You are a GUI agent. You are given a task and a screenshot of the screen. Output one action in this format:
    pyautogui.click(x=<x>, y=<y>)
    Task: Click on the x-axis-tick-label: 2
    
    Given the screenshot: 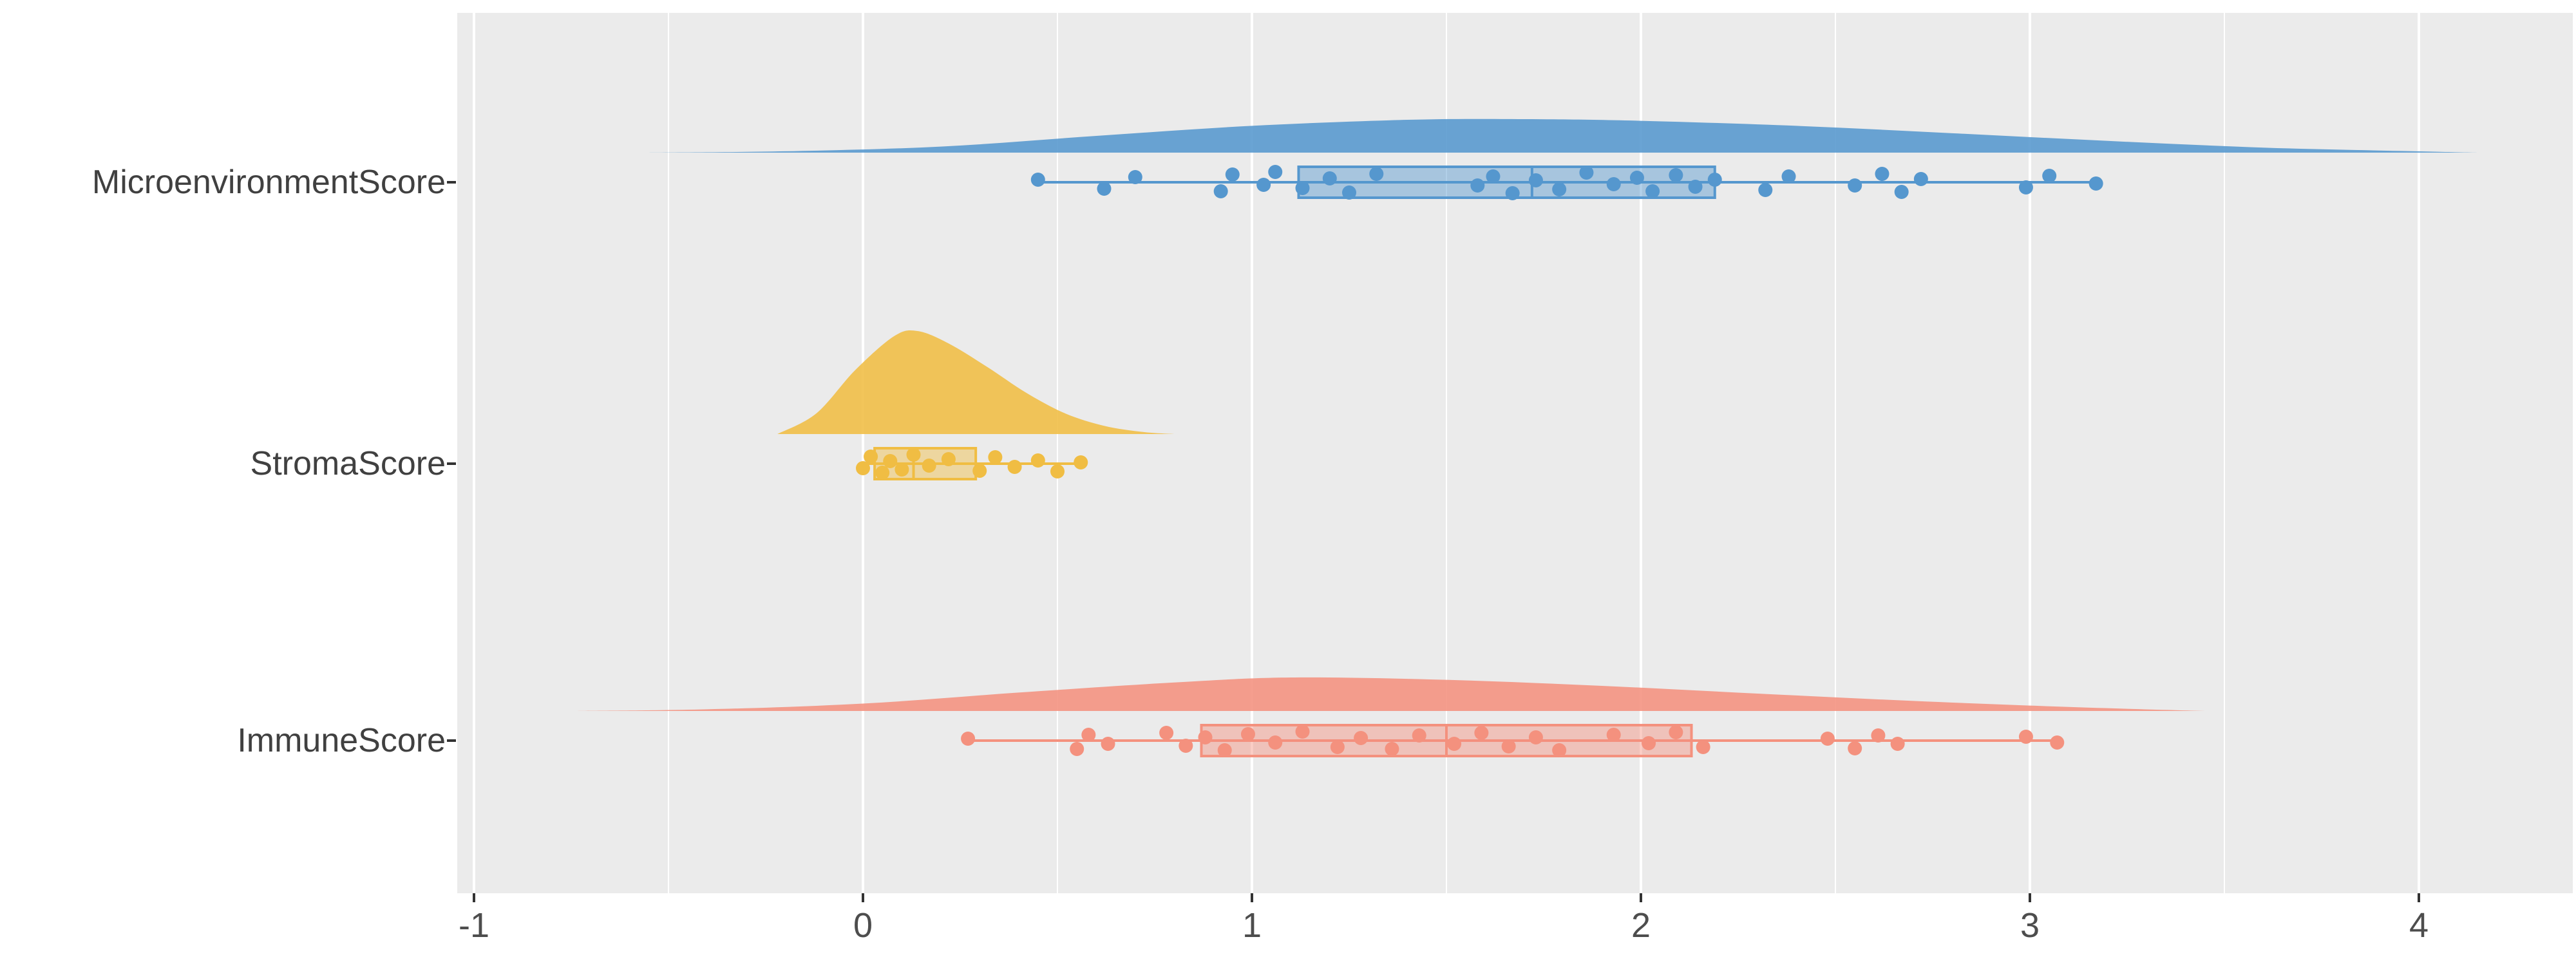 What is the action you would take?
    pyautogui.click(x=1641, y=925)
    